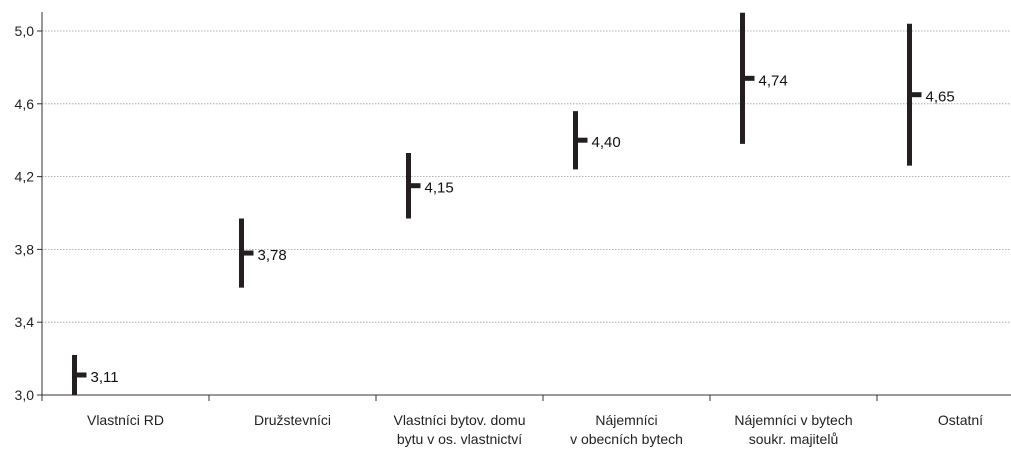 The height and width of the screenshot is (457, 1011). What do you see at coordinates (25, 249) in the screenshot?
I see `y-tick-label: 3,8` at bounding box center [25, 249].